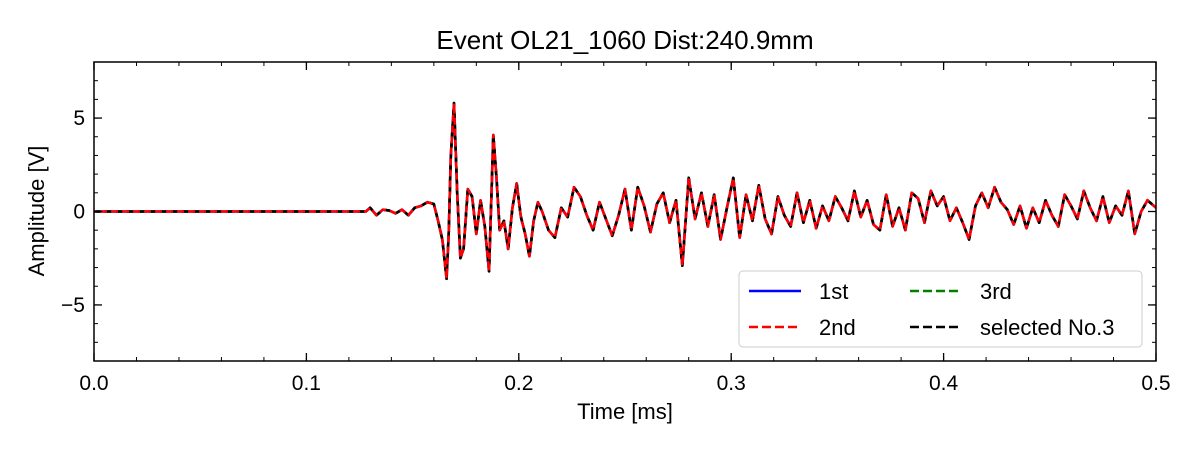 This screenshot has height=450, width=1200. I want to click on y-tick-label: 0, so click(79, 212).